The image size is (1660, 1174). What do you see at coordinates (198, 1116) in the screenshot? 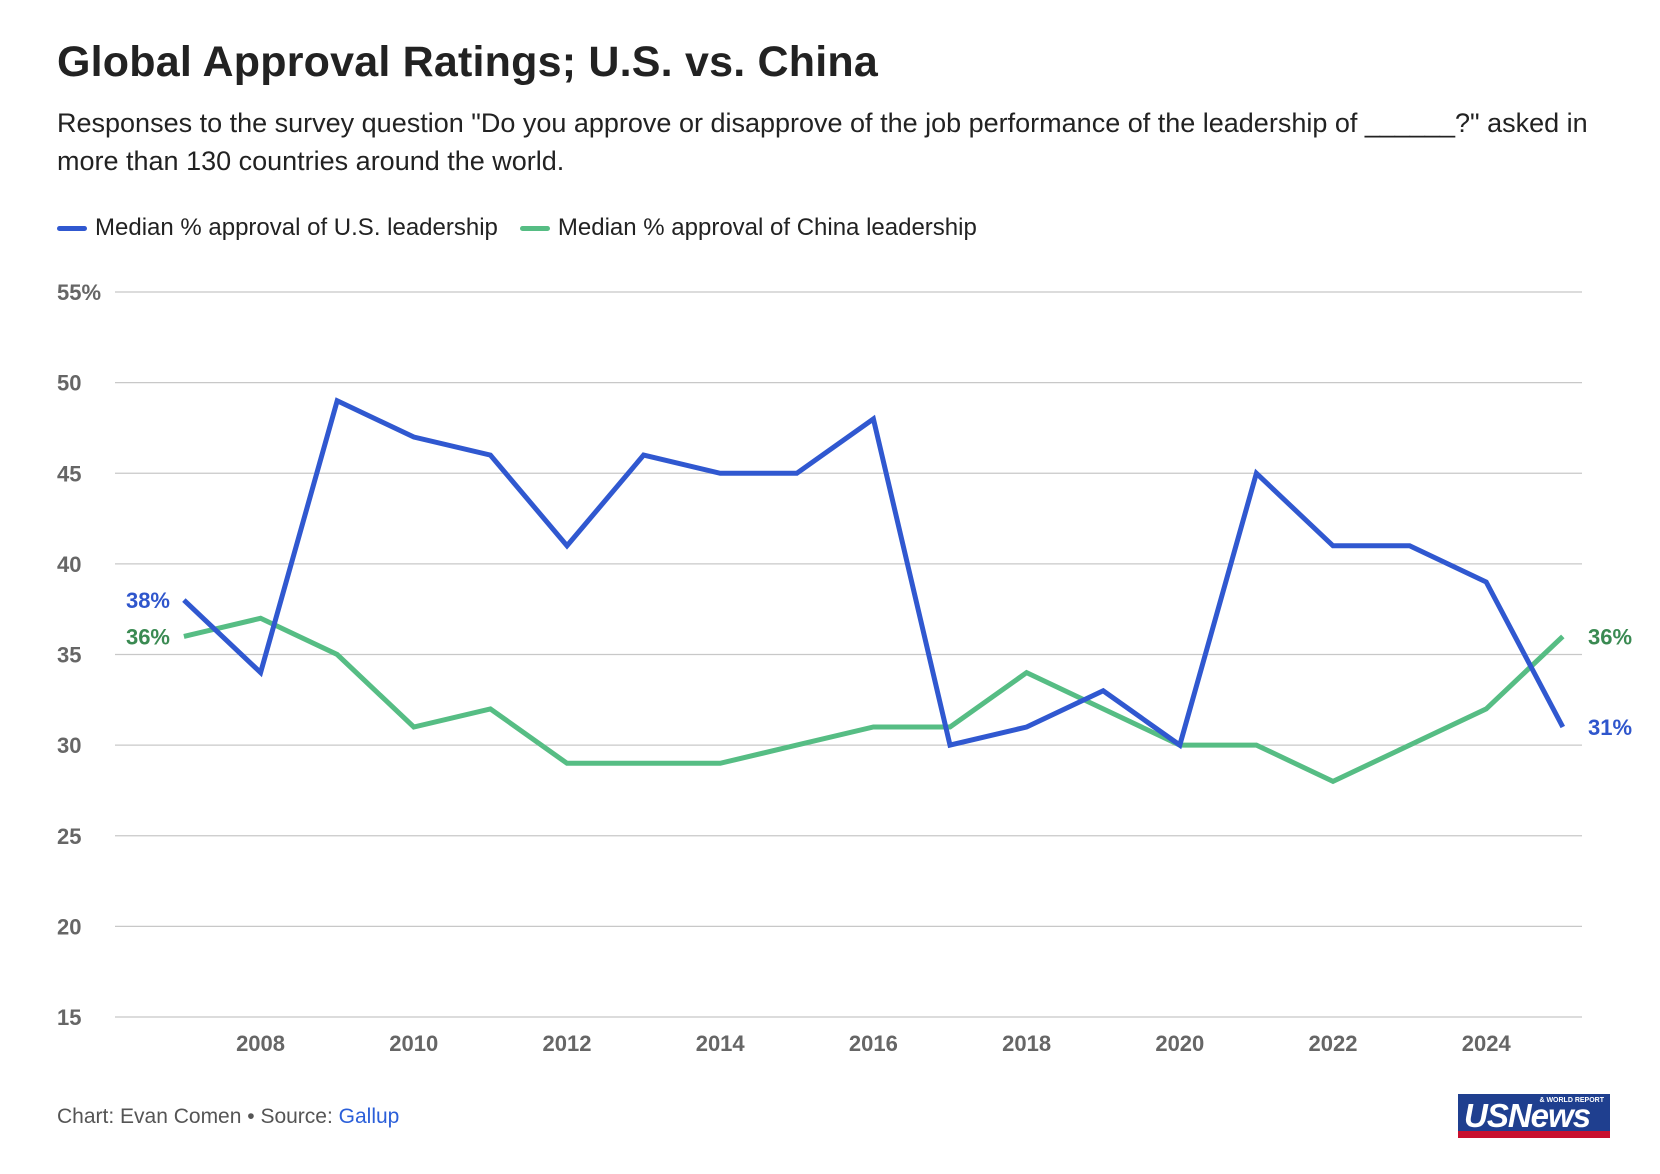
I see `footer-credit-text: Chart: Evan Comen • Source:` at bounding box center [198, 1116].